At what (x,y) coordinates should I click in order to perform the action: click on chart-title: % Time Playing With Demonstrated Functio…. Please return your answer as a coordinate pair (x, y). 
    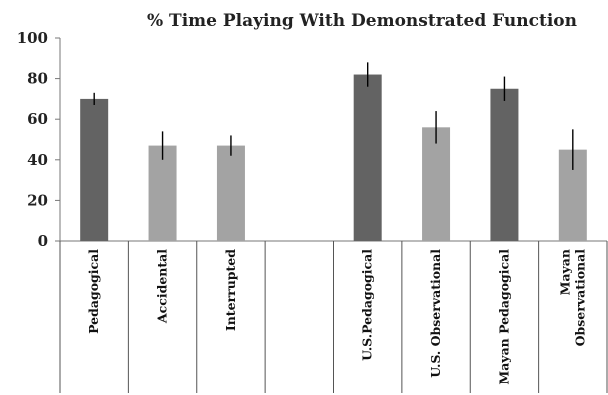
    Looking at the image, I should click on (362, 21).